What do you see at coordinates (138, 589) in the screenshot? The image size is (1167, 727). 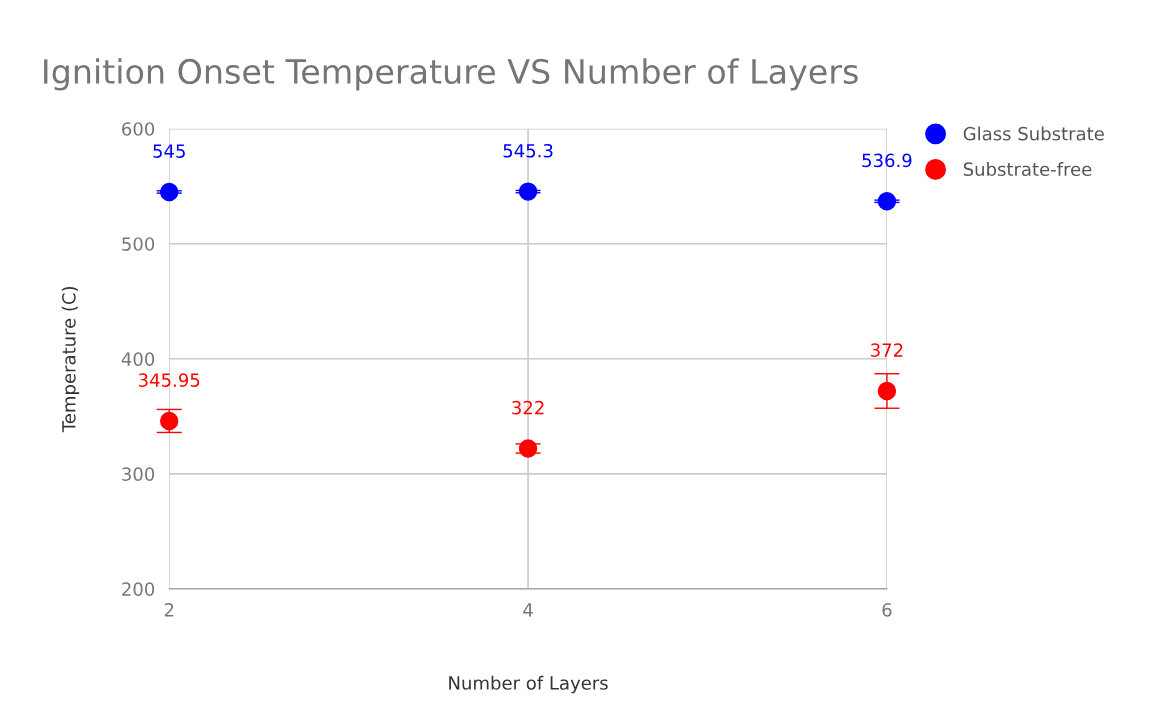 I see `y-tick-label: 200` at bounding box center [138, 589].